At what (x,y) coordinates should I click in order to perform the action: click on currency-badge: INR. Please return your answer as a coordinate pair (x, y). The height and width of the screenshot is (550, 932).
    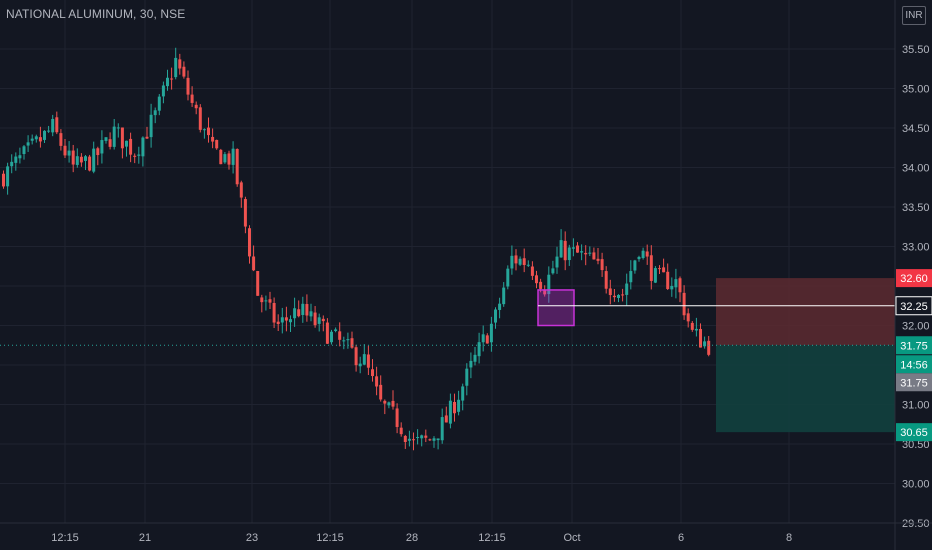
    Looking at the image, I should click on (914, 15).